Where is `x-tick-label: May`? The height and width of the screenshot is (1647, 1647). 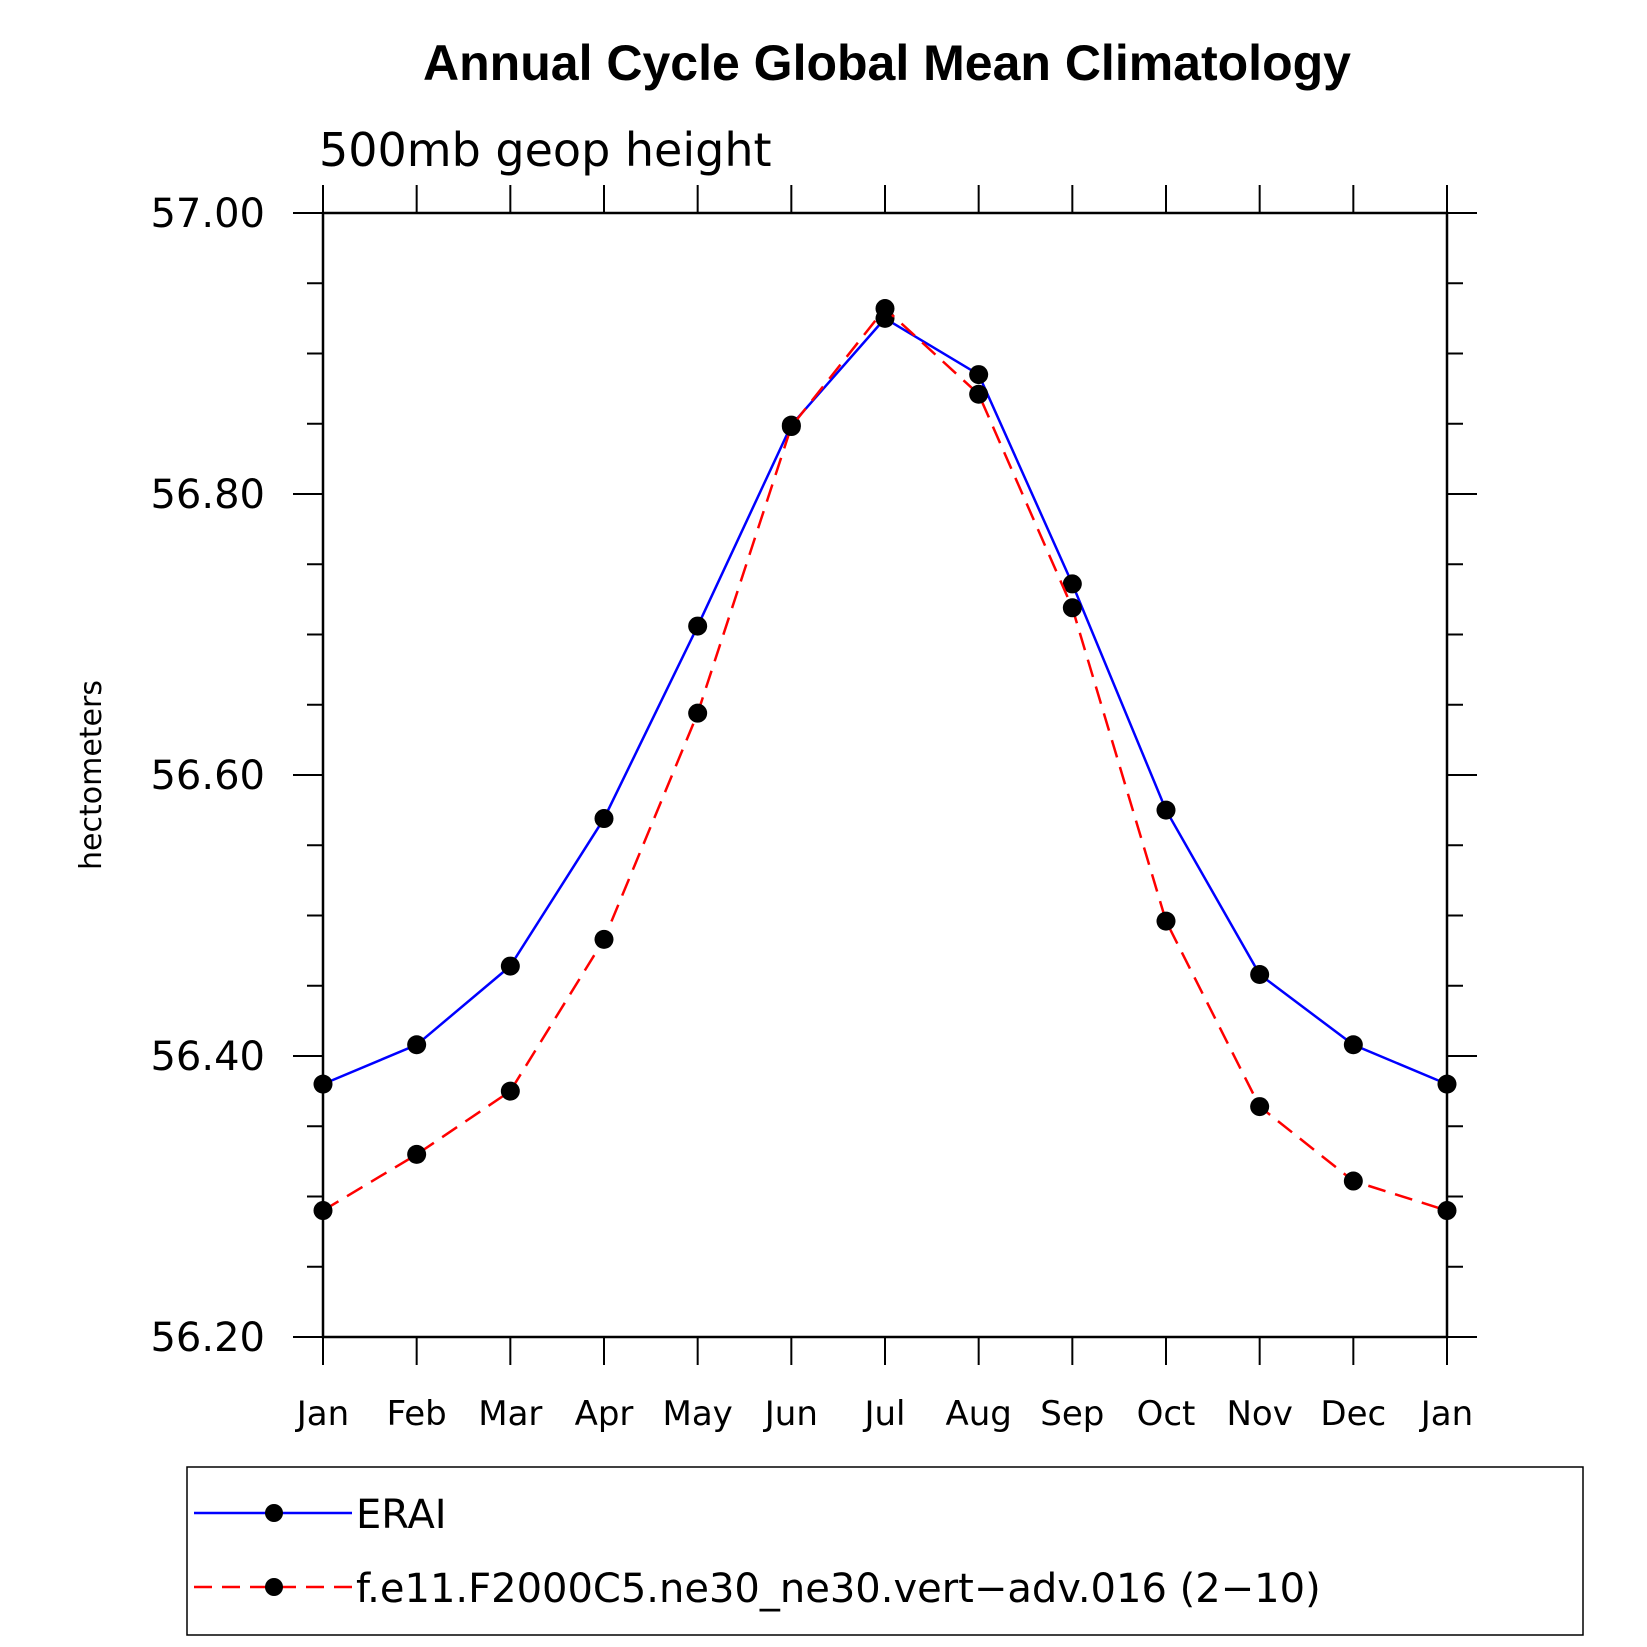 x-tick-label: May is located at coordinates (698, 1414).